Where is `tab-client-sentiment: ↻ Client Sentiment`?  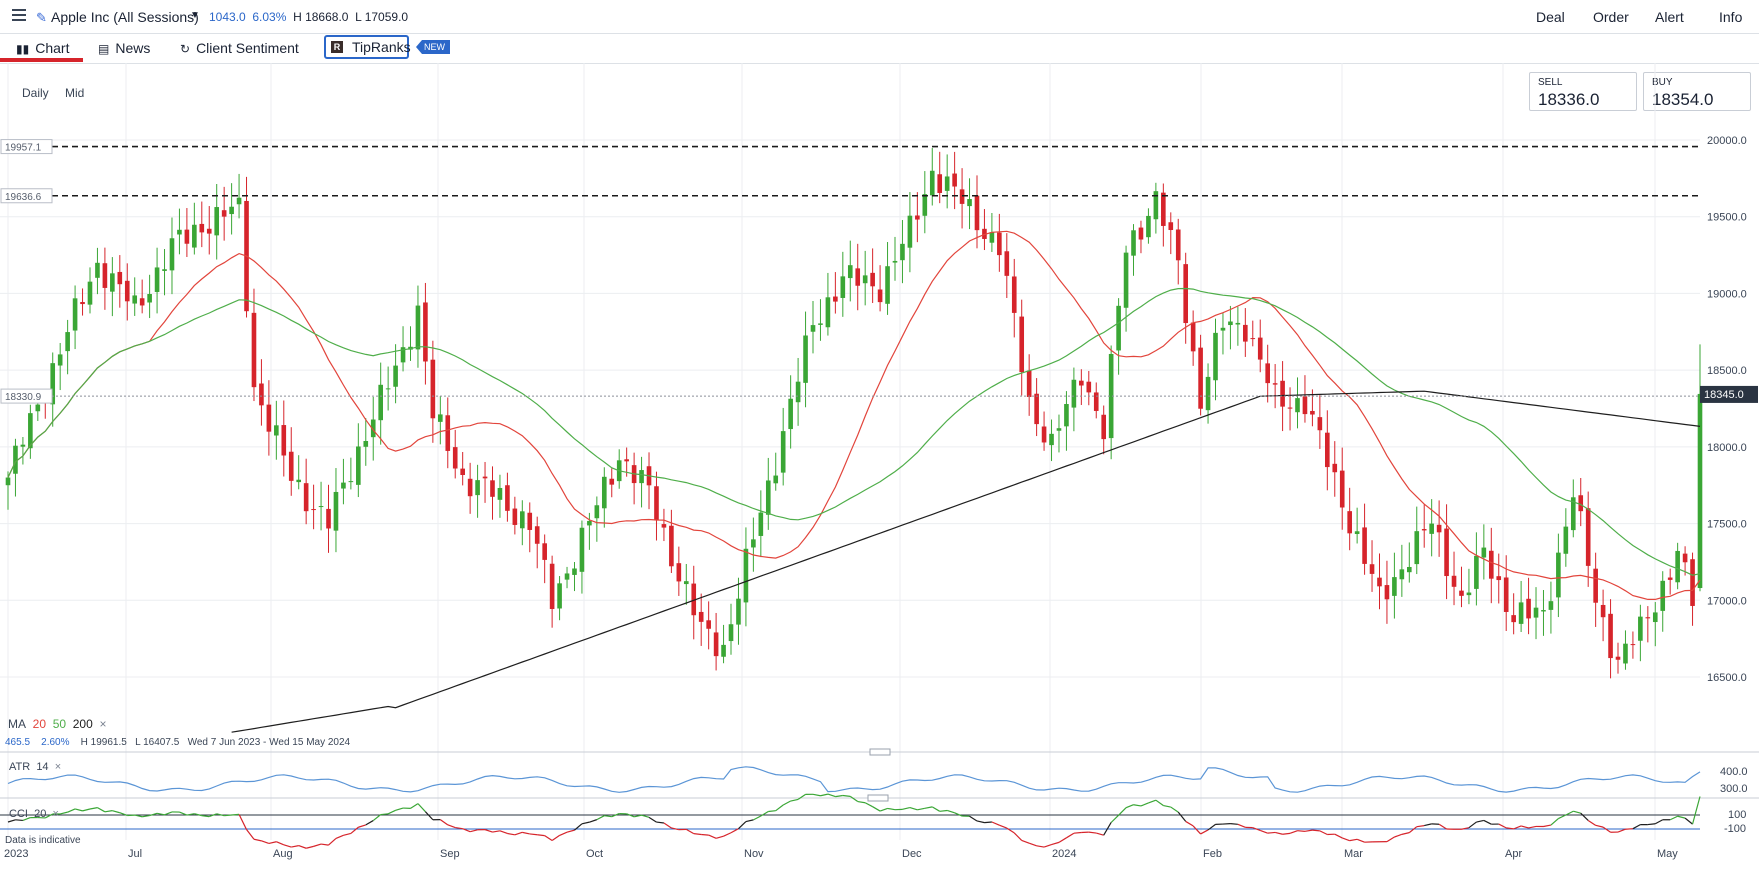 tab-client-sentiment: ↻ Client Sentiment is located at coordinates (239, 48).